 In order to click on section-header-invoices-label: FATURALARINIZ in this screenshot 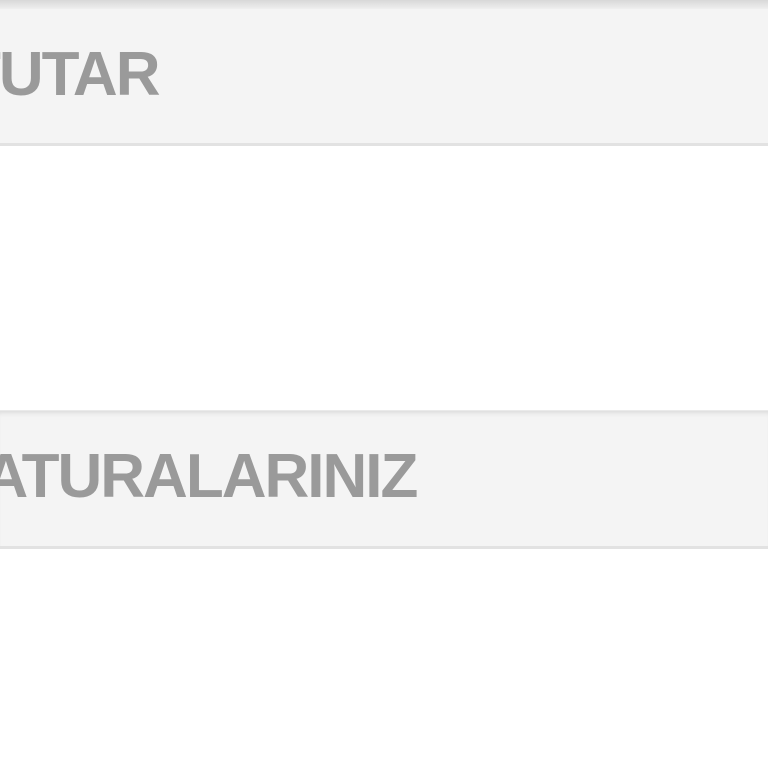, I will do `click(209, 476)`.